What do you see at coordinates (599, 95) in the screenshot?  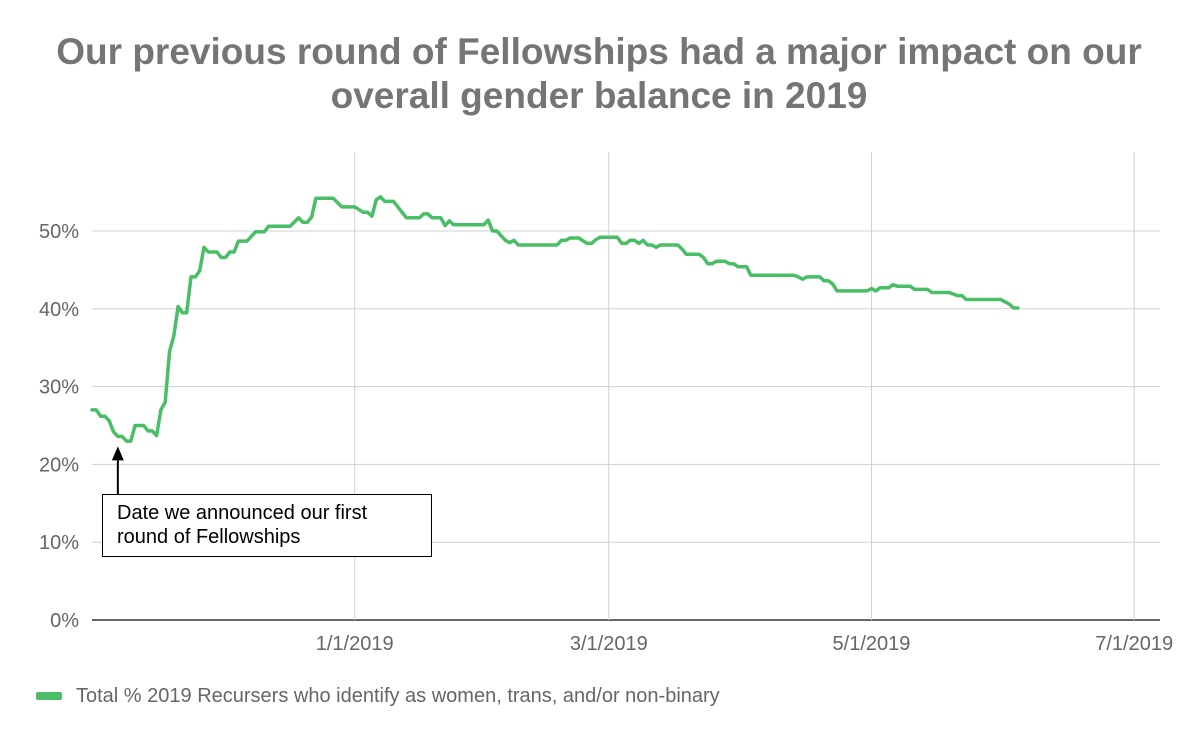 I see `chart-title-line-2: overall gender balance in 2019` at bounding box center [599, 95].